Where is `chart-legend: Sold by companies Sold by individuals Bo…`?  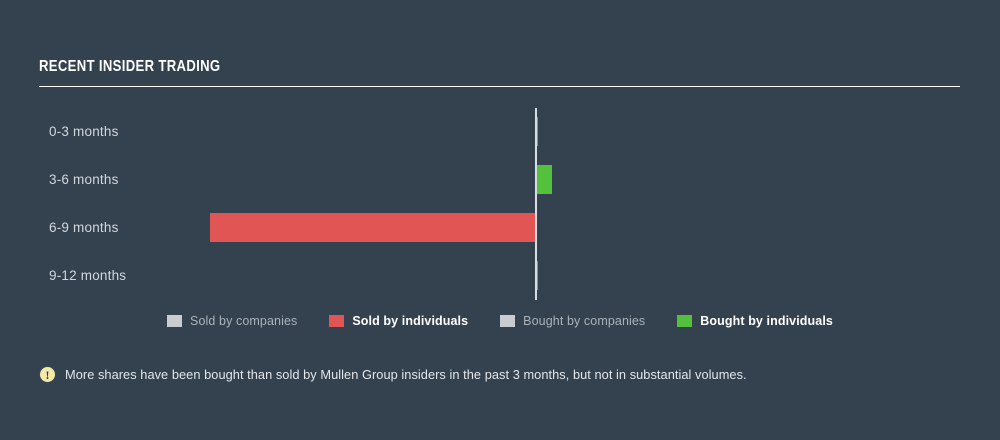
chart-legend: Sold by companies Sold by individuals Bo… is located at coordinates (500, 321).